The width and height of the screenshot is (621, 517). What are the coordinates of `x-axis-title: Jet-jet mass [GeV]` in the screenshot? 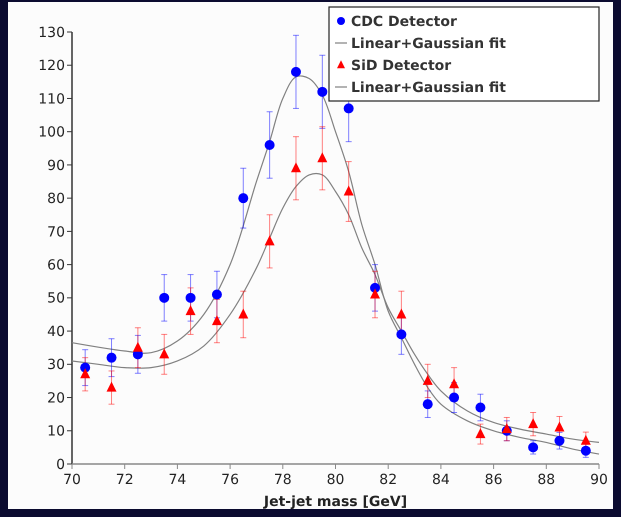 It's located at (335, 502).